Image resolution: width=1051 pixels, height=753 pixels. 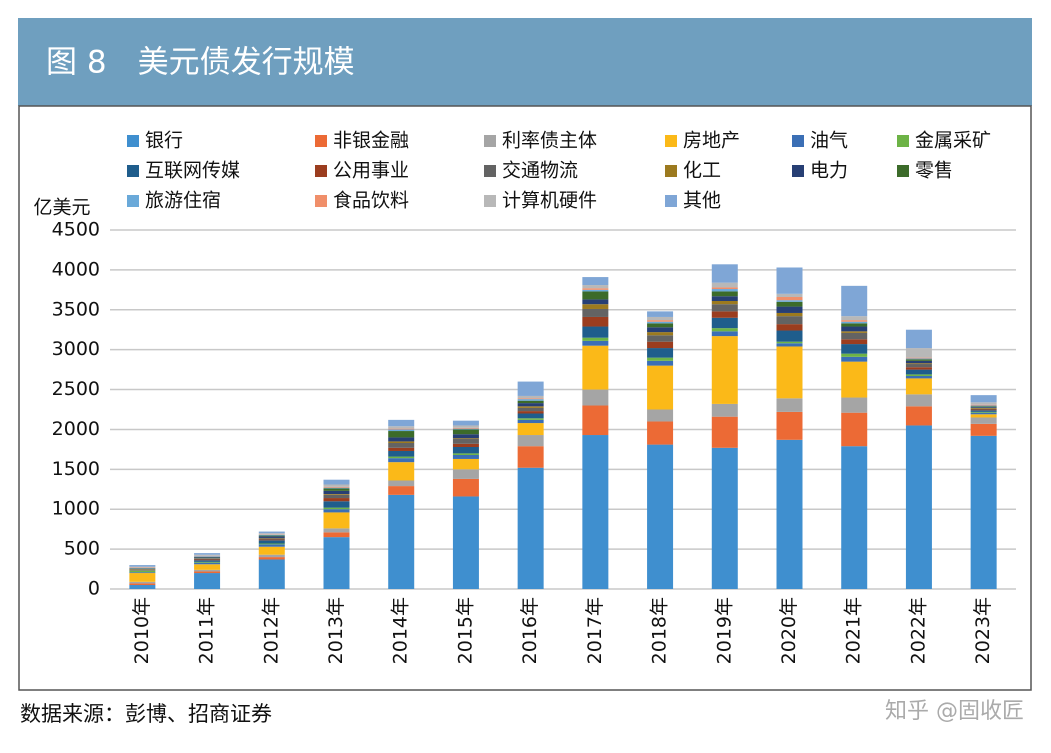 I want to click on legend-label: 非银金融, so click(x=371, y=141).